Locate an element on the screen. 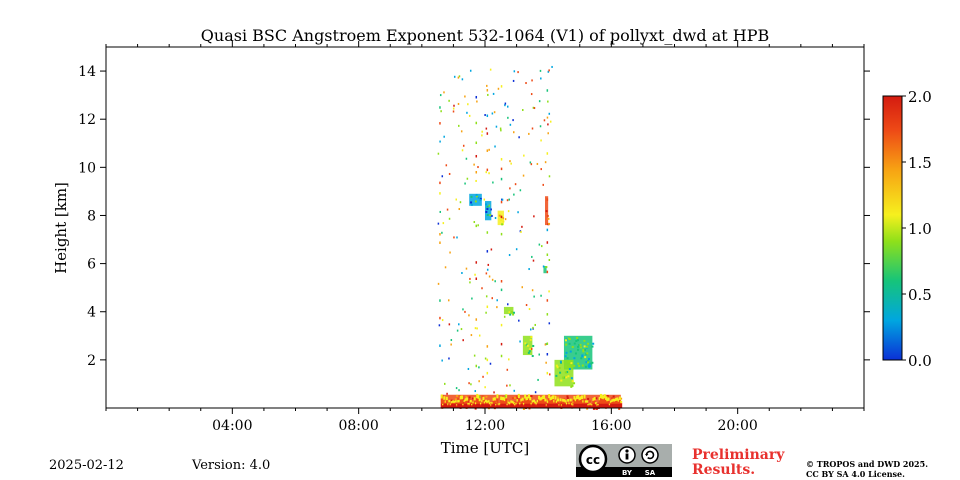 The image size is (960, 480). version-label: Version: 4.0 is located at coordinates (231, 465).